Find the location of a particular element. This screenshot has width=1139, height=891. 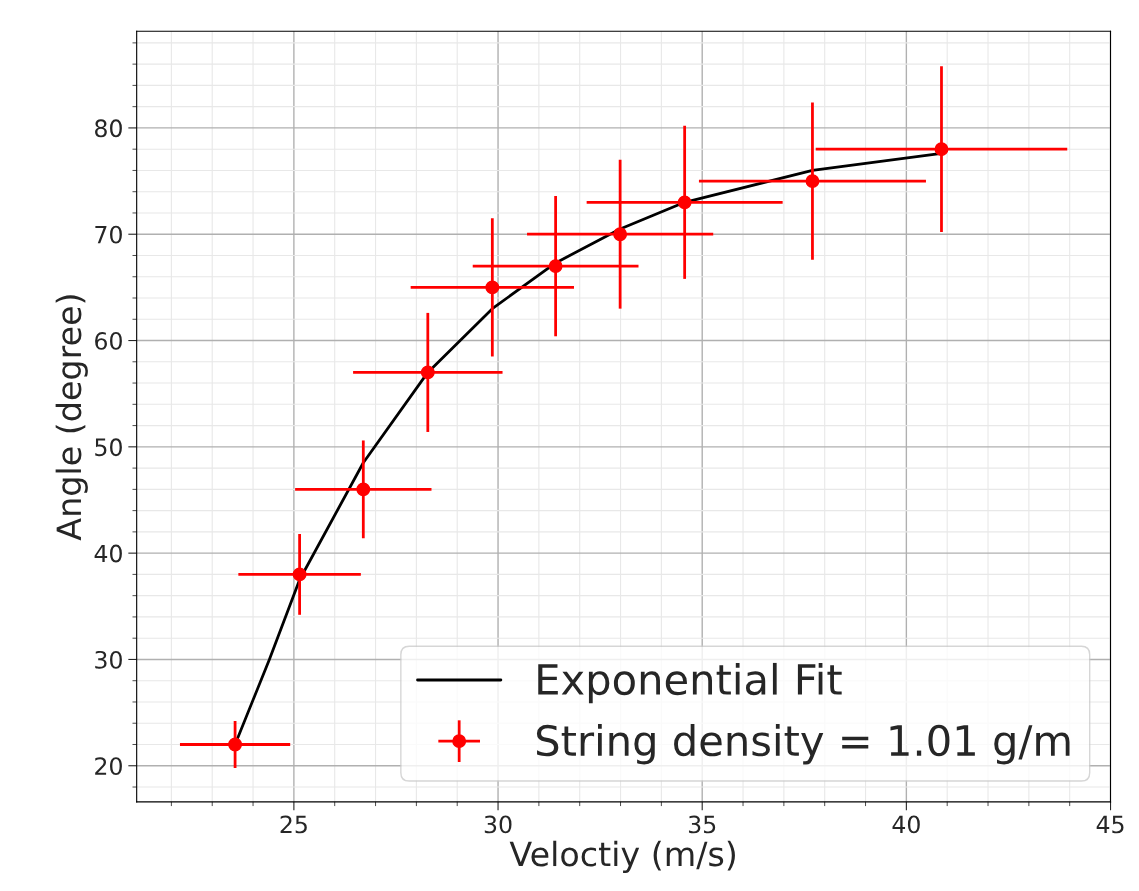

x-tick-label: 25 is located at coordinates (293, 824).